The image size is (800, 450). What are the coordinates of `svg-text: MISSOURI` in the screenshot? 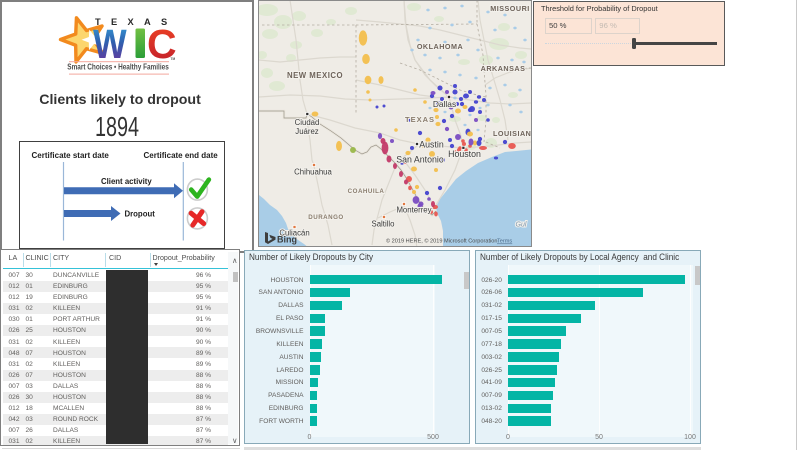 It's located at (510, 8).